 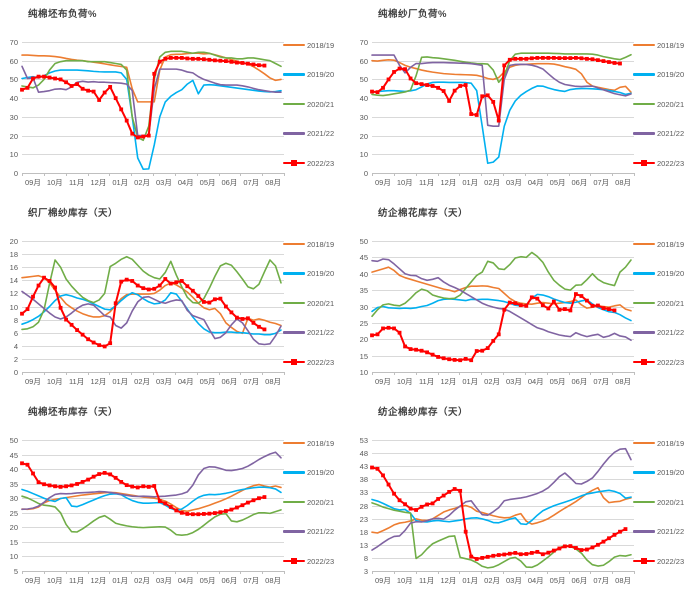 I want to click on chart-title: 纯棉坯布库存（天）, so click(x=73, y=412).